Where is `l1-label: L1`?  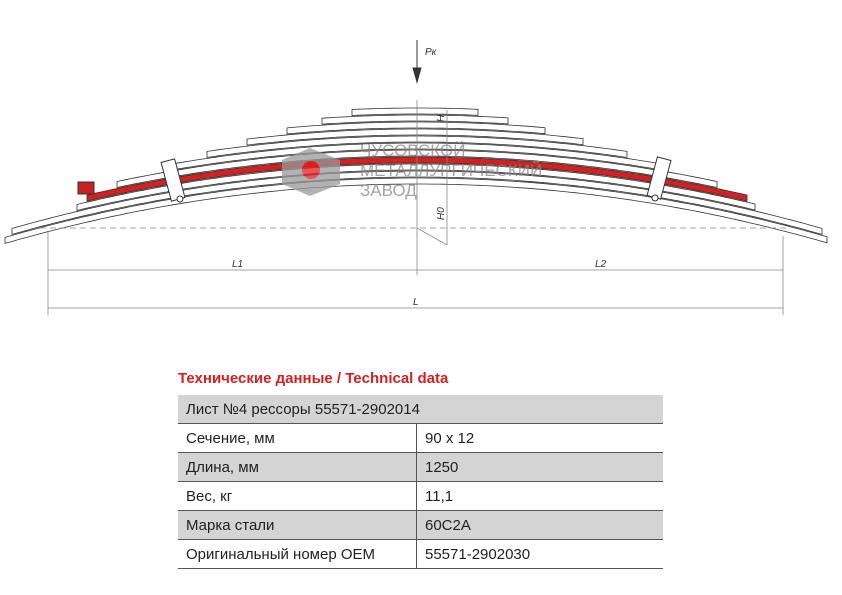 l1-label: L1 is located at coordinates (237, 264).